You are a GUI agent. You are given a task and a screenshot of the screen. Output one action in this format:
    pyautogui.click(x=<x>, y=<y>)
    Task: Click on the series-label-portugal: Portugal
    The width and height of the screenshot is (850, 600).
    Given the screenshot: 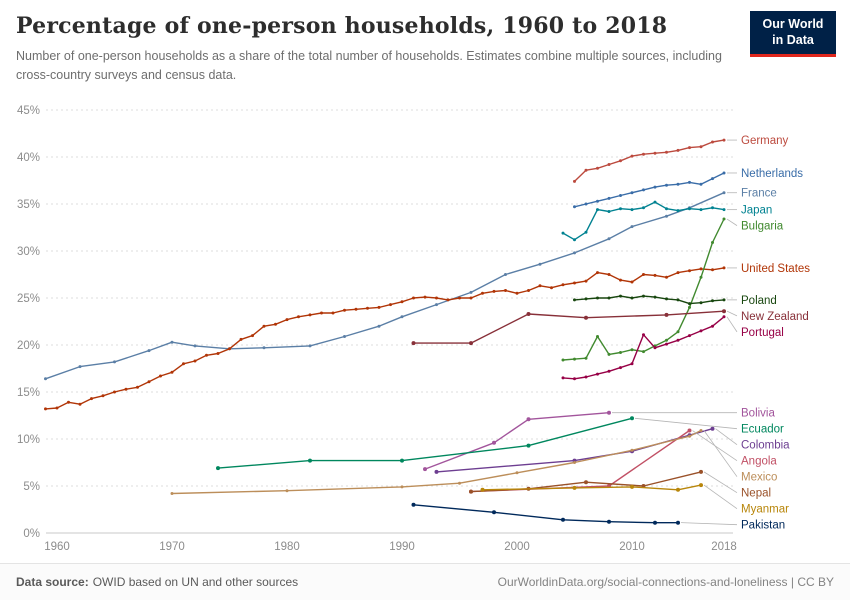 What is the action you would take?
    pyautogui.click(x=762, y=333)
    